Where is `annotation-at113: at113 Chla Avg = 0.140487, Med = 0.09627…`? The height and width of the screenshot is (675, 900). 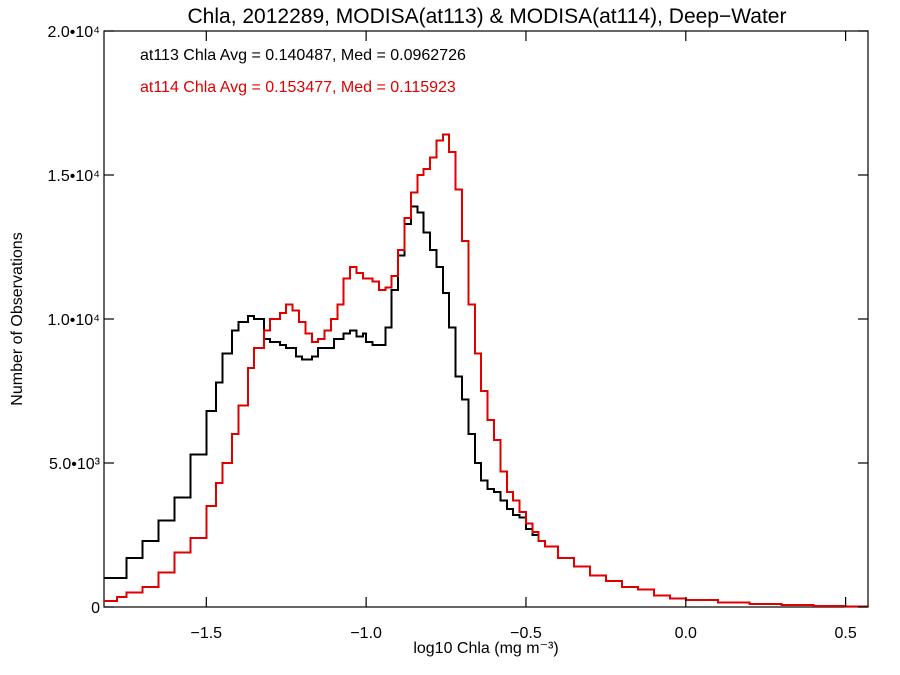
annotation-at113: at113 Chla Avg = 0.140487, Med = 0.09627… is located at coordinates (303, 55).